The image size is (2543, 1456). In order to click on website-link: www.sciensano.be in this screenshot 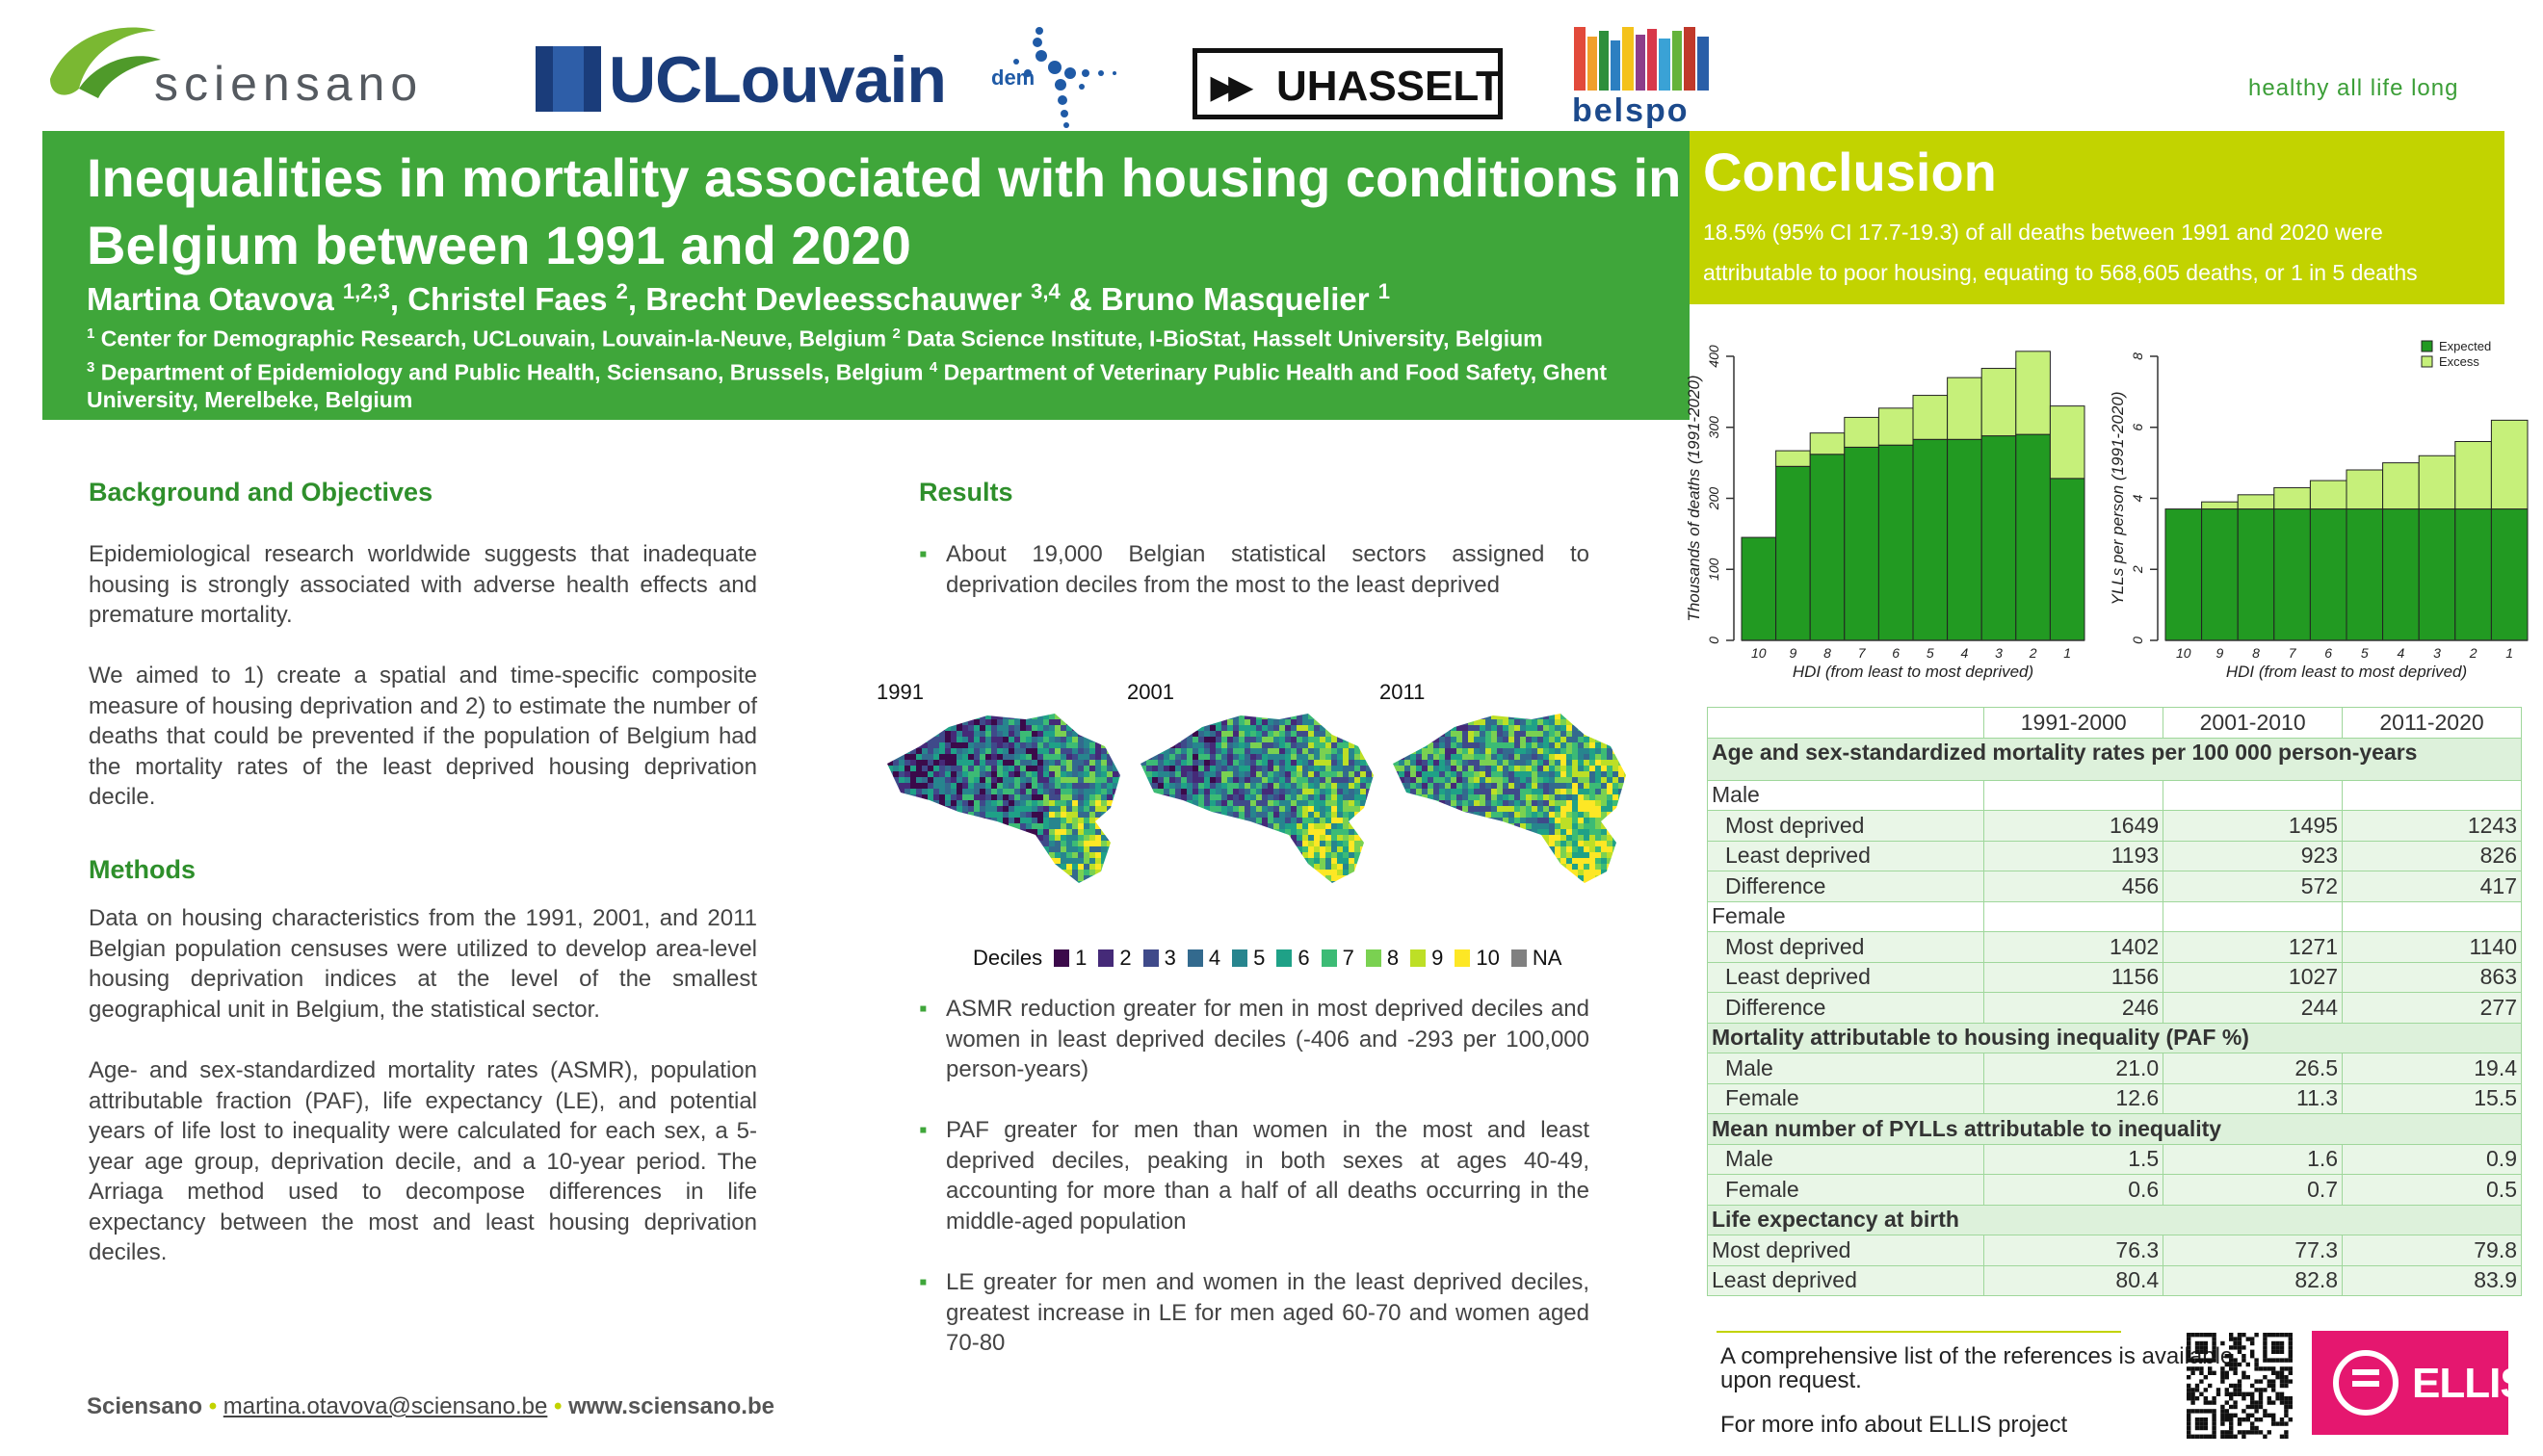, I will do `click(671, 1406)`.